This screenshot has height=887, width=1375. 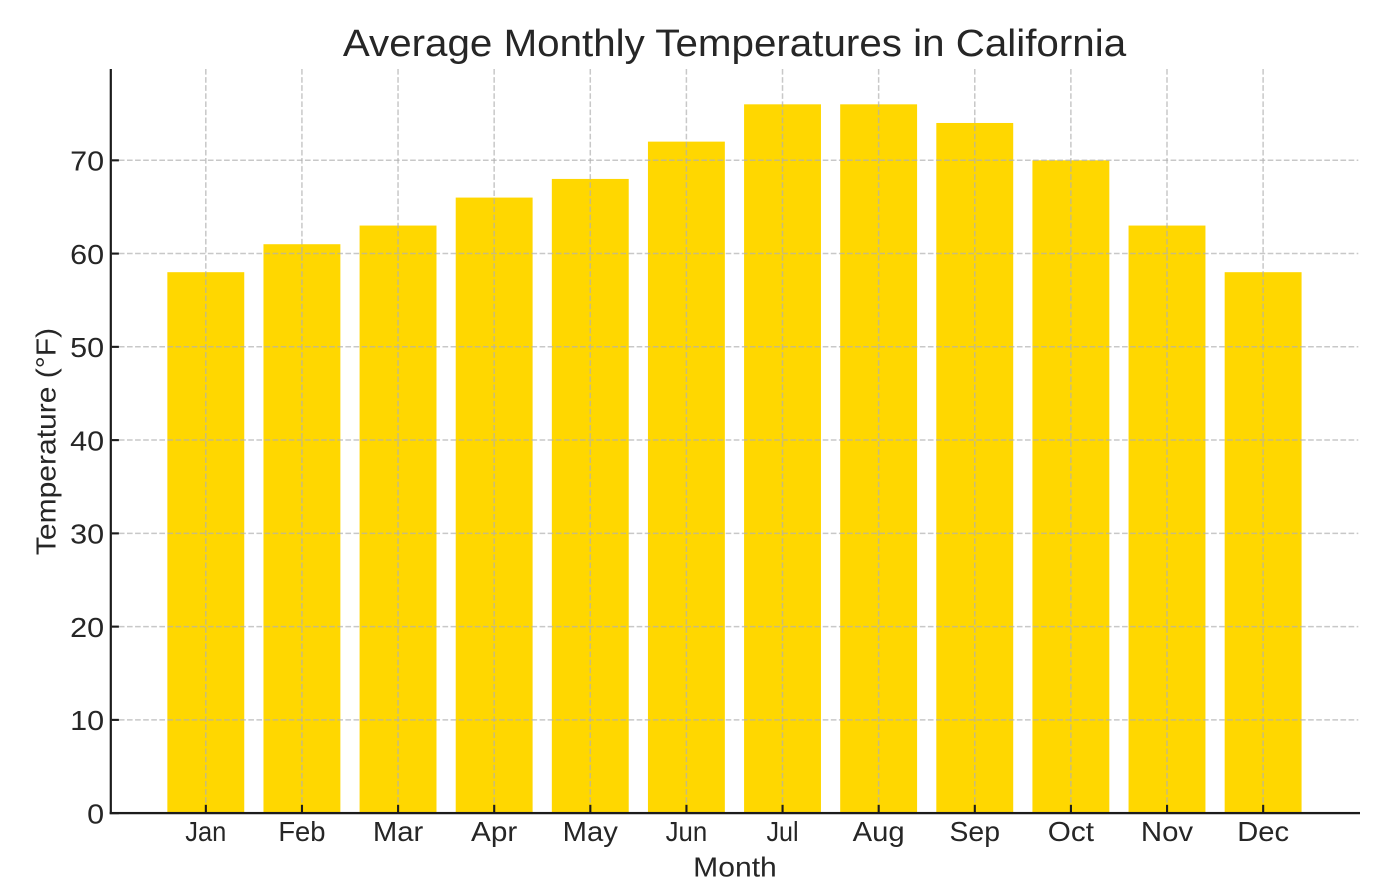 I want to click on svg-text: 40, so click(x=87, y=440).